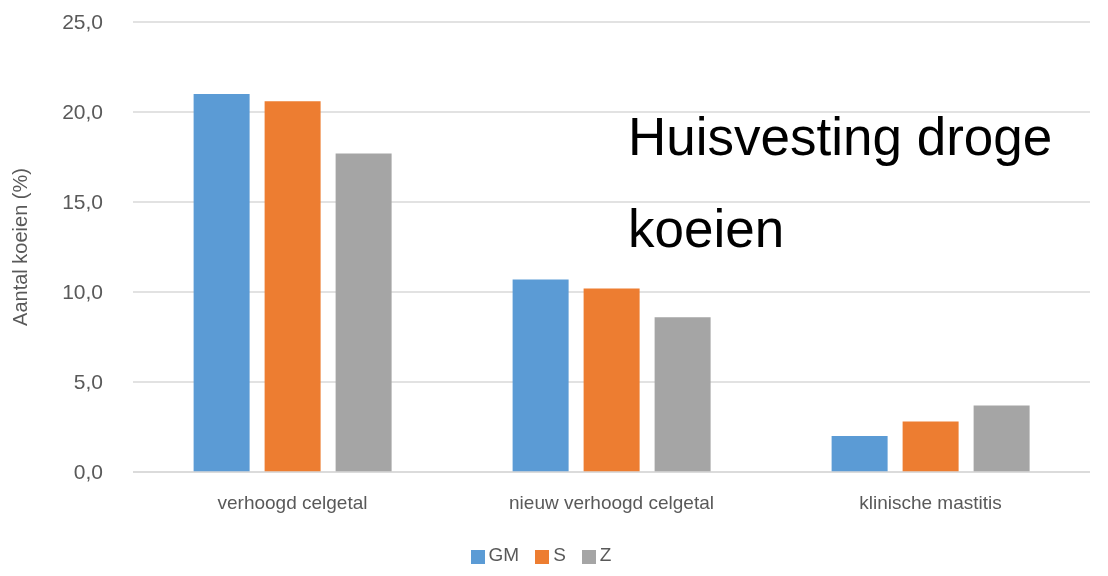 Image resolution: width=1108 pixels, height=576 pixels. Describe the element at coordinates (20, 247) in the screenshot. I see `y-axis-title: Aantal koeien (%)` at that location.